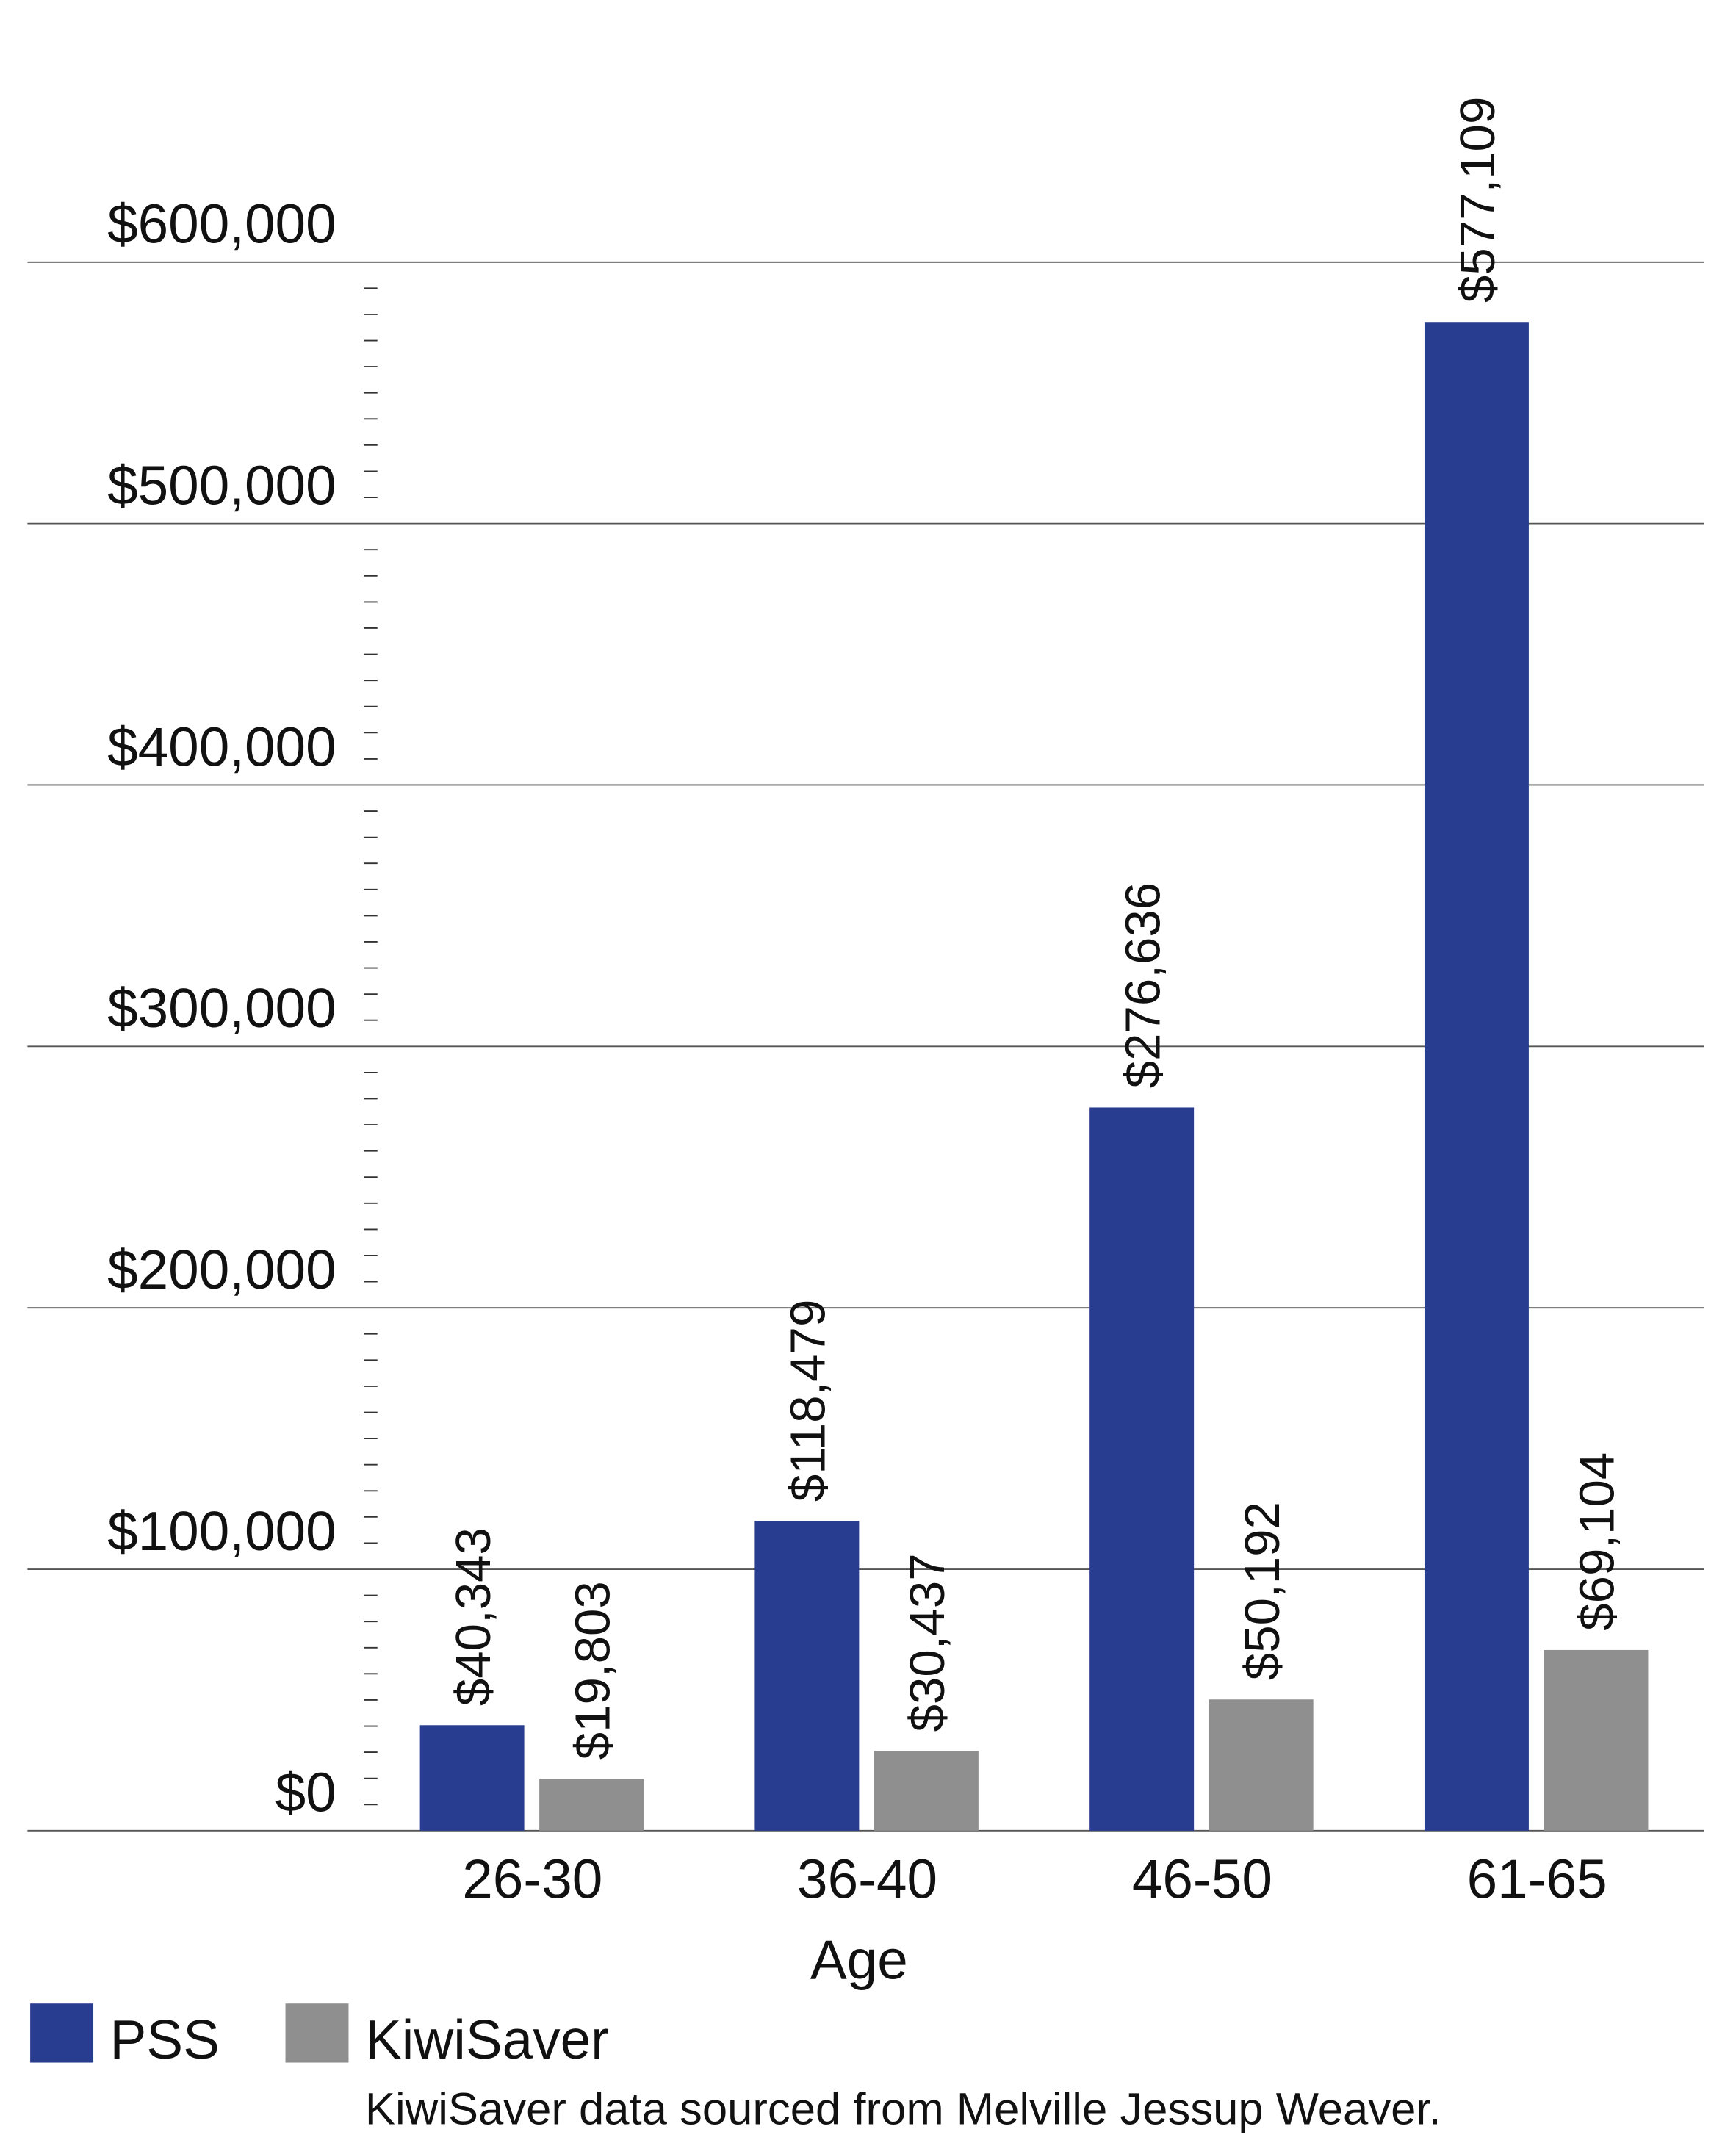 This screenshot has width=1736, height=2143. Describe the element at coordinates (532, 1878) in the screenshot. I see `x-tick-label: 26-30` at that location.